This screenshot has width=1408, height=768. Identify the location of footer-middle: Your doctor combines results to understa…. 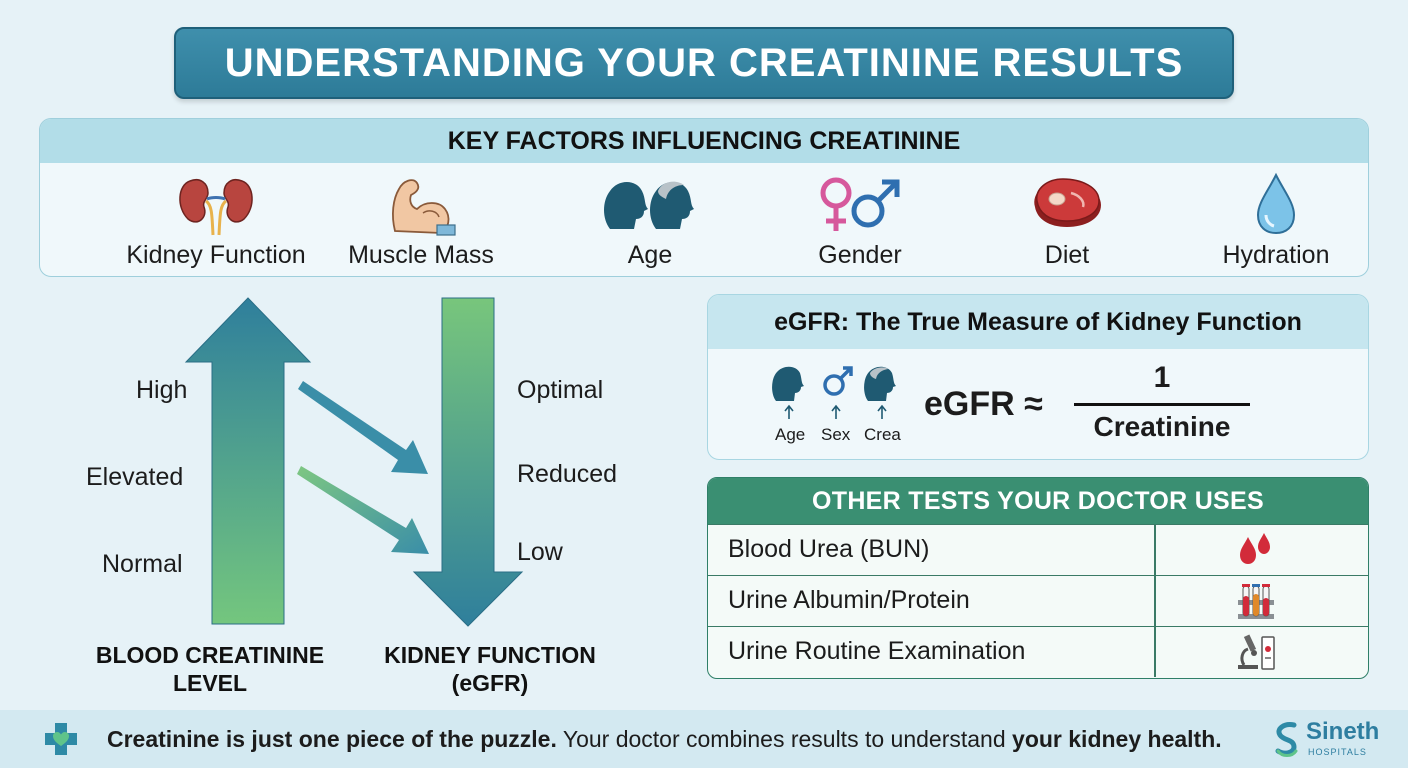
(784, 739).